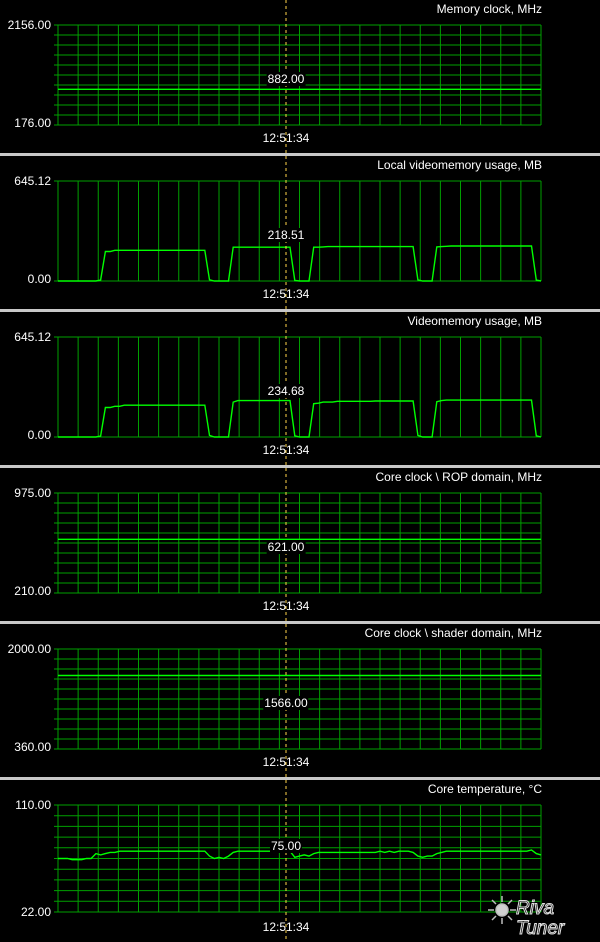  What do you see at coordinates (535, 908) in the screenshot?
I see `svg-text: Riva` at bounding box center [535, 908].